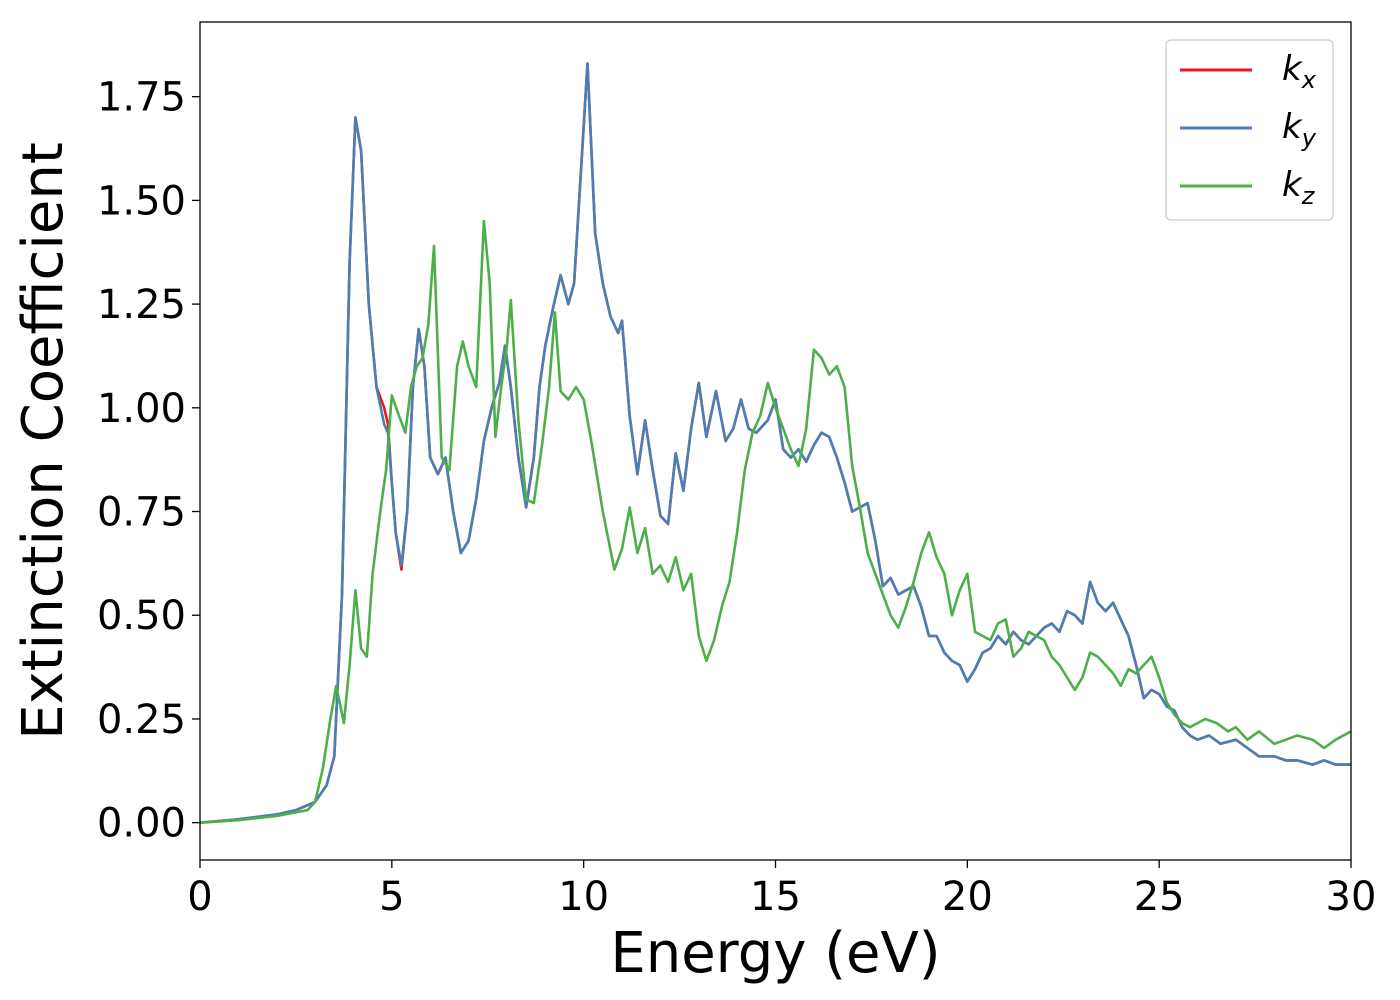 This screenshot has width=1400, height=1000. I want to click on x-tick-label: 0, so click(199, 897).